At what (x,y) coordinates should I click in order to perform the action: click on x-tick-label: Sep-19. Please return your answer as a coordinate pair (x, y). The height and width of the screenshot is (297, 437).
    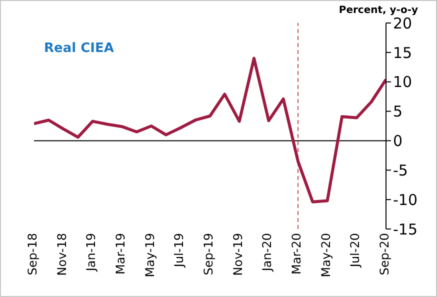
    Looking at the image, I should click on (209, 254).